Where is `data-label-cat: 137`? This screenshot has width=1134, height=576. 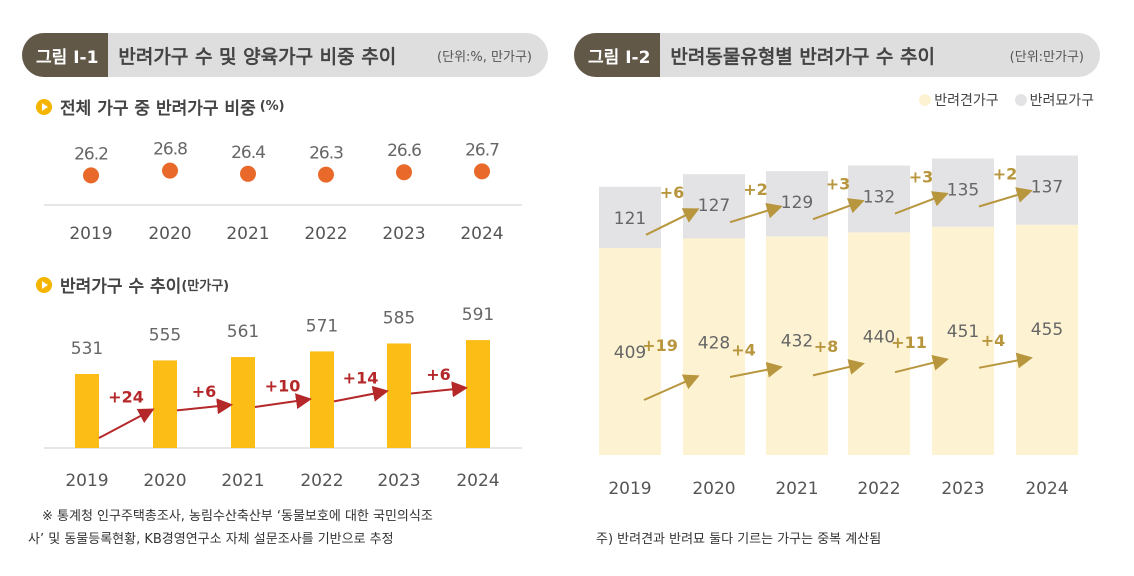 data-label-cat: 137 is located at coordinates (1047, 187).